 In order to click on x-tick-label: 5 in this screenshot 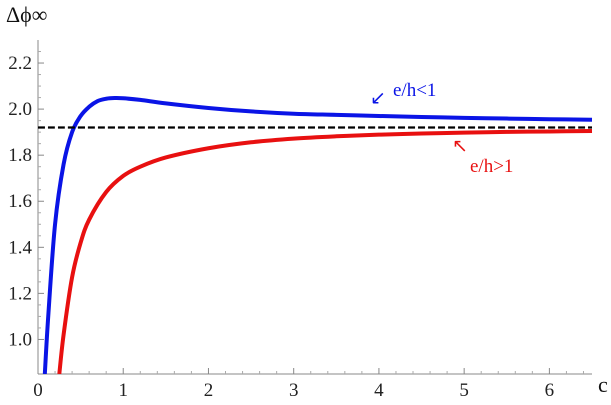, I will do `click(464, 390)`.